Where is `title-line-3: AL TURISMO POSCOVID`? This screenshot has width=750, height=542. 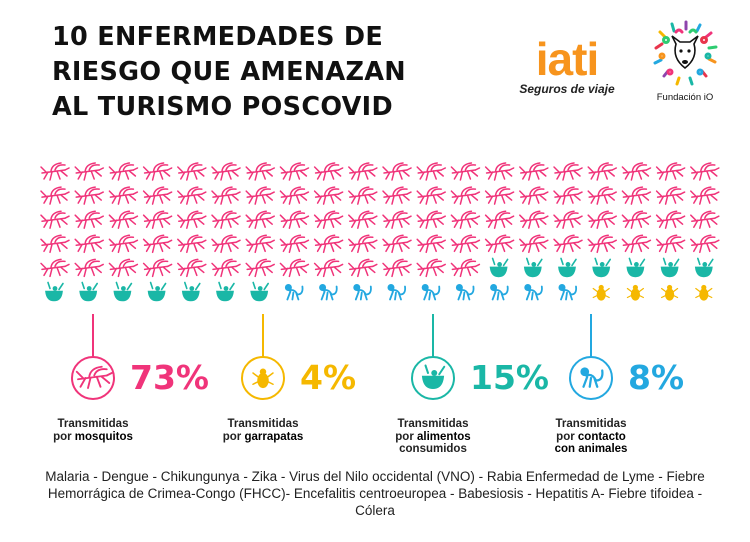
title-line-3: AL TURISMO POSCOVID is located at coordinates (222, 107).